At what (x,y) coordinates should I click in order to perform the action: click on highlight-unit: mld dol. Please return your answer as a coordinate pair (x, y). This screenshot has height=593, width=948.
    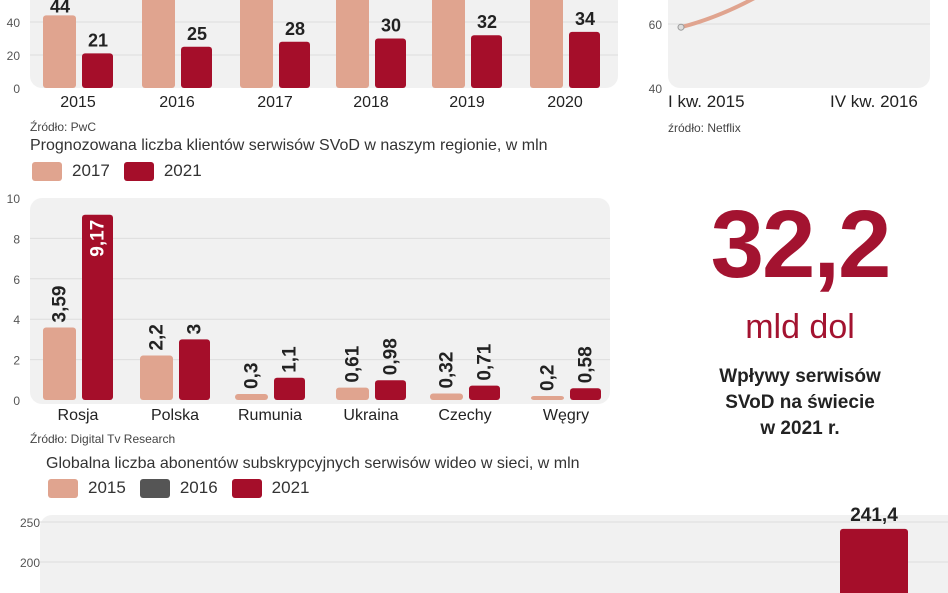
    Looking at the image, I should click on (800, 327).